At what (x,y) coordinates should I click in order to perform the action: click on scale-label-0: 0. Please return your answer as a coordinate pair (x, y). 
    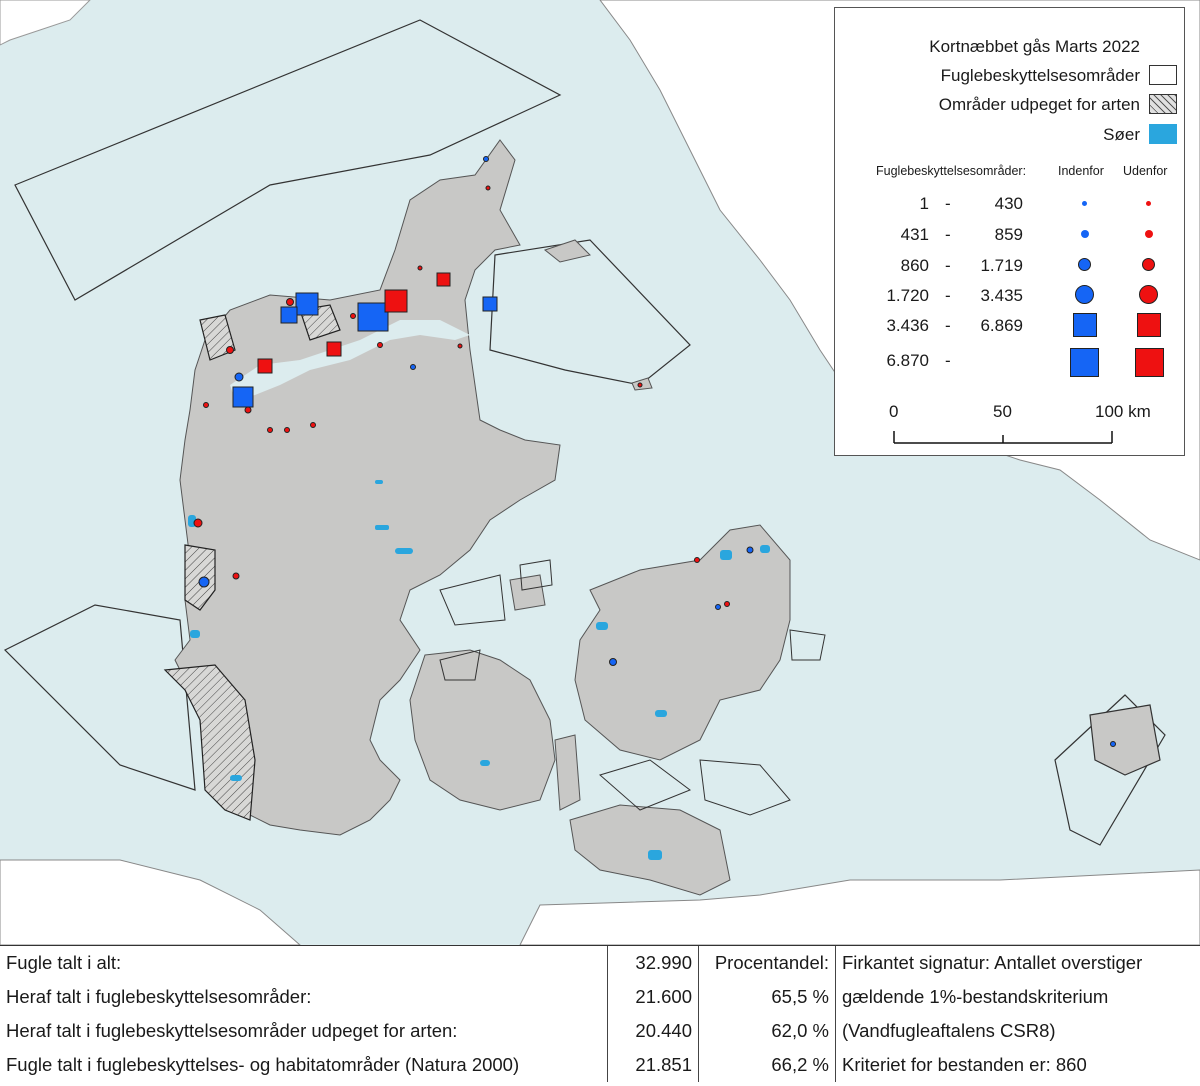
    Looking at the image, I should click on (893, 412).